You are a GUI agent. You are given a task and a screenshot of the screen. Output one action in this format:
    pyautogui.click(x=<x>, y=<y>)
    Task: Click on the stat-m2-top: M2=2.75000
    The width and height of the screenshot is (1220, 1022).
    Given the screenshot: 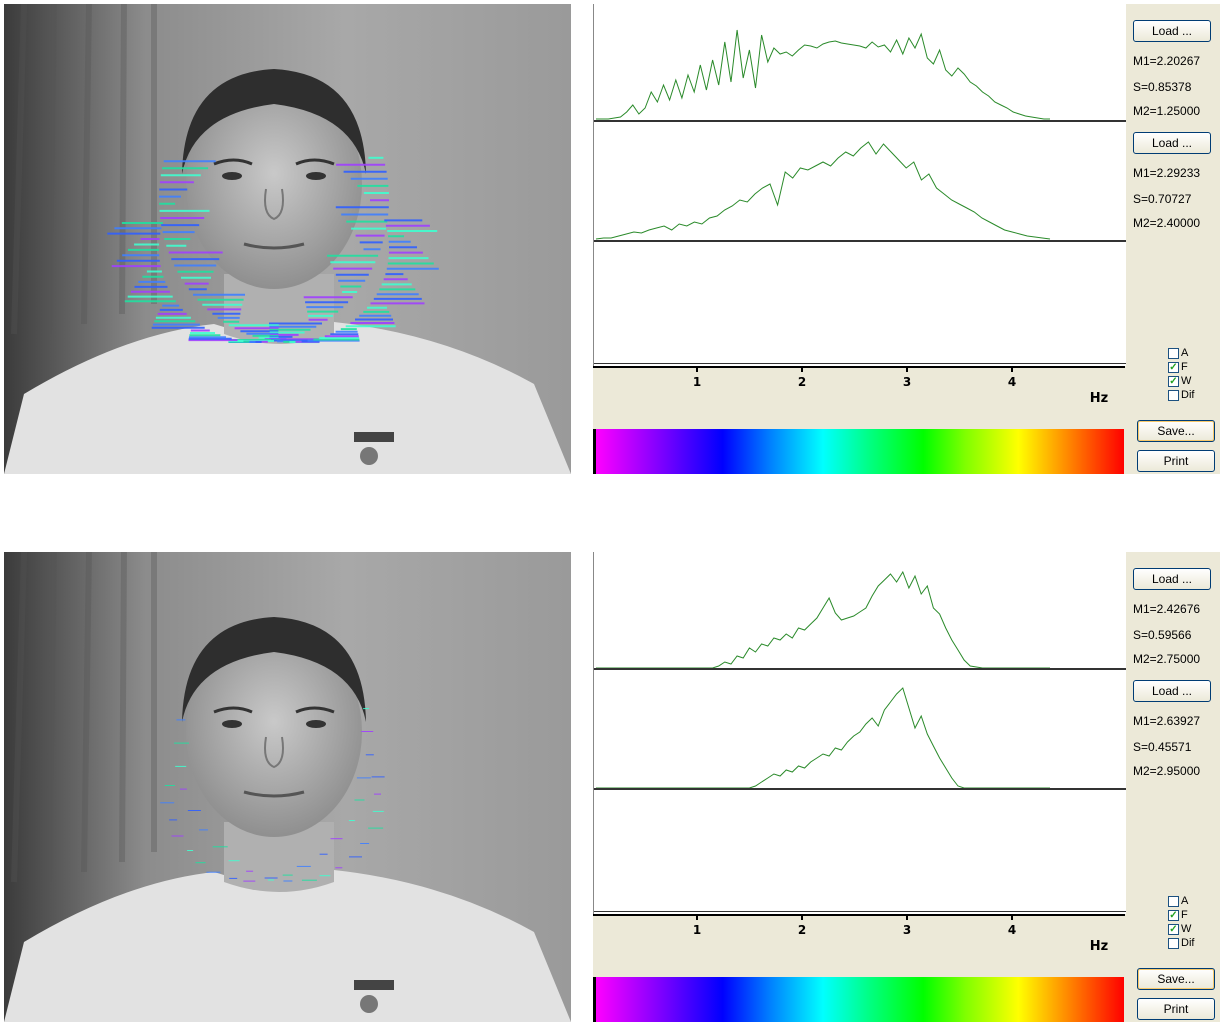 What is the action you would take?
    pyautogui.click(x=1167, y=659)
    